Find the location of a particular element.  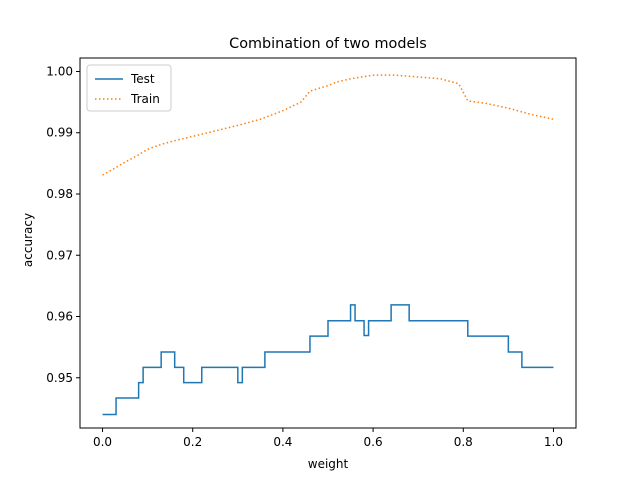

x-tick-label: 1.0 is located at coordinates (553, 442).